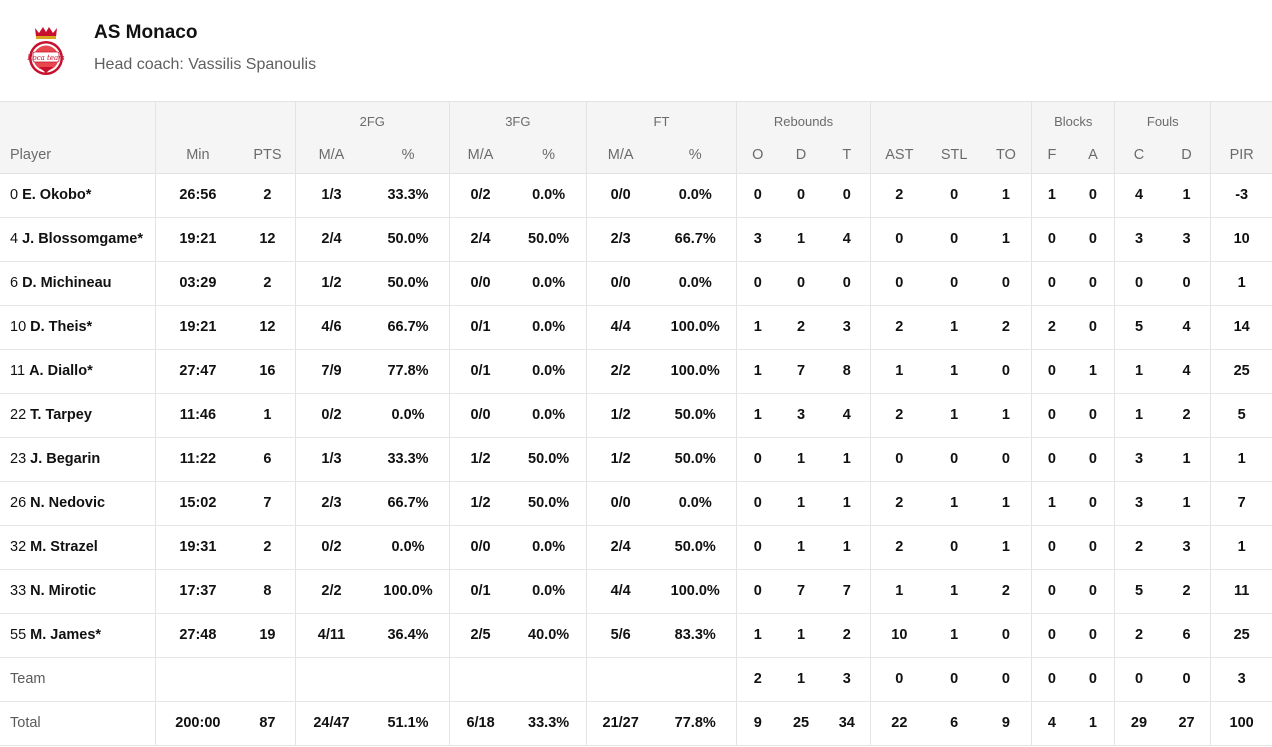 This screenshot has width=1272, height=747. What do you see at coordinates (408, 155) in the screenshot?
I see `col-2fg-pct: %` at bounding box center [408, 155].